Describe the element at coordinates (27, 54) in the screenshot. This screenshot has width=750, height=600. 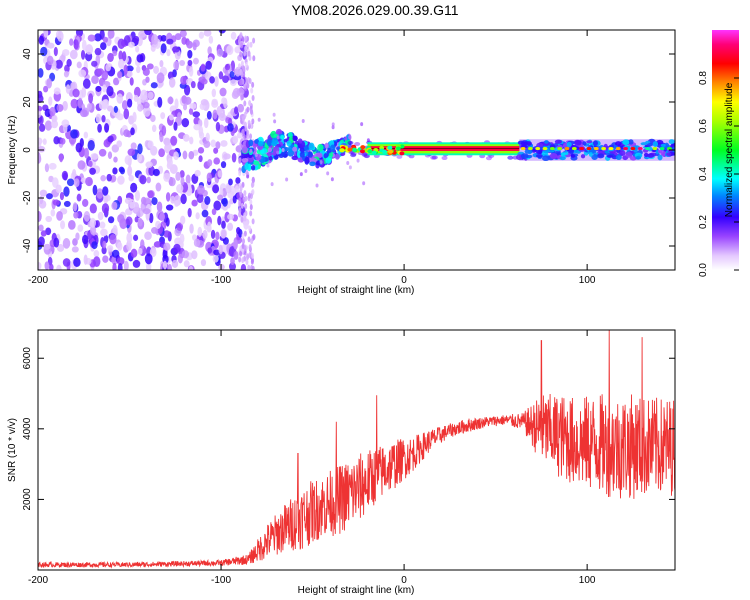
I see `y-tick-label: 40` at that location.